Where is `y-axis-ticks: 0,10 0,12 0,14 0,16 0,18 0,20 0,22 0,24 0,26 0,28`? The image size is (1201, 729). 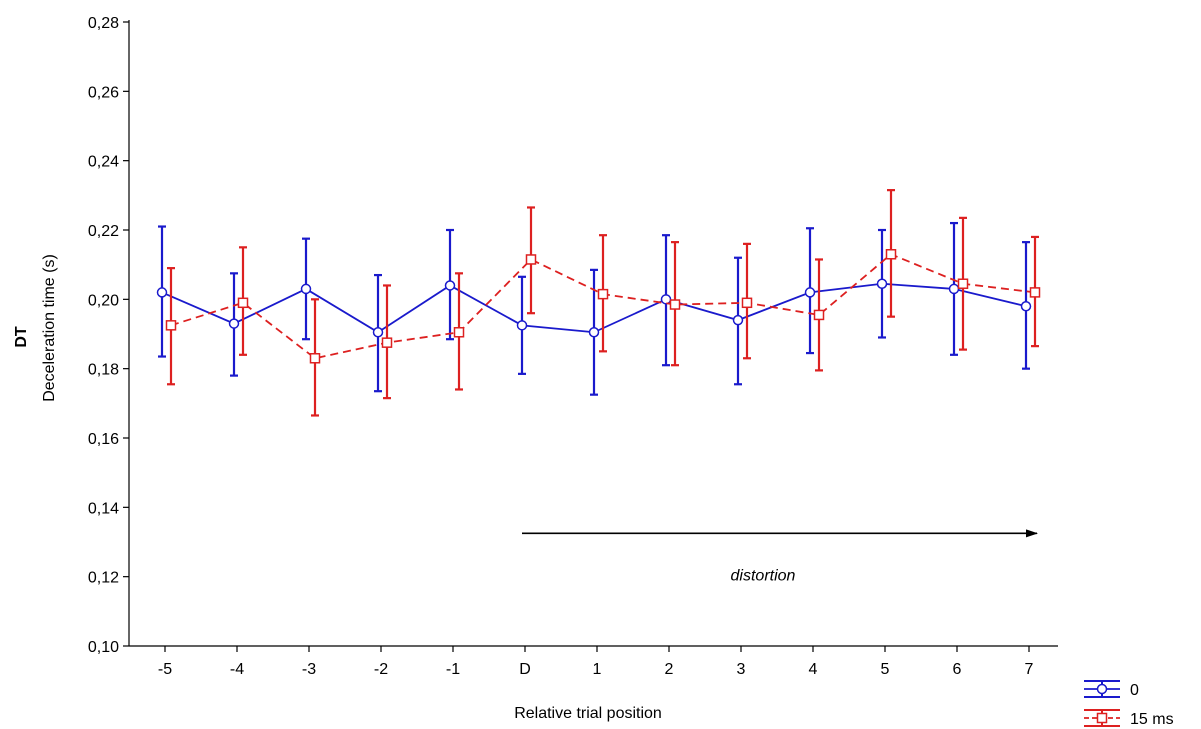 y-axis-ticks: 0,10 0,12 0,14 0,16 0,18 0,20 0,22 0,24 0,26 0,28 is located at coordinates (108, 335).